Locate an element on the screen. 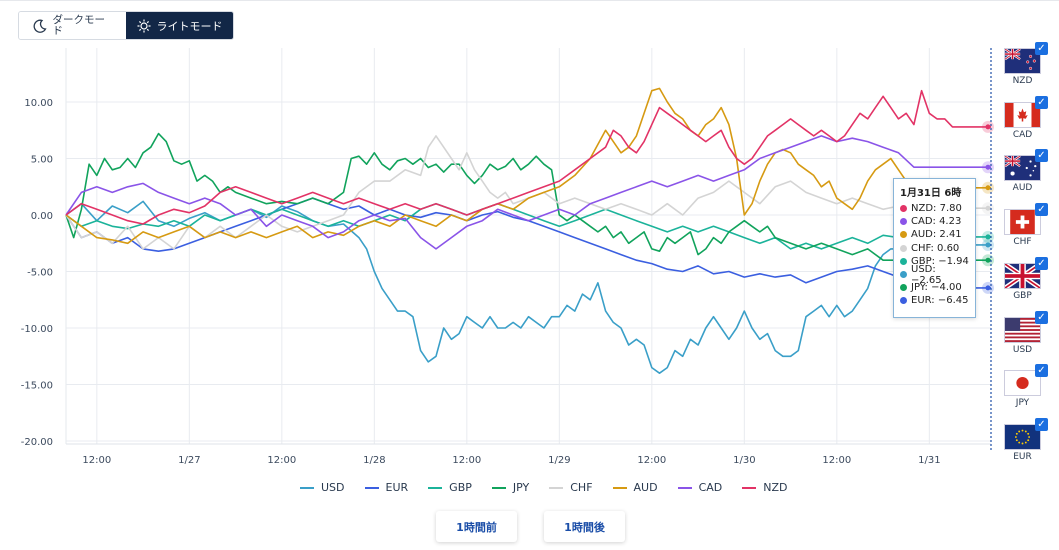 The height and width of the screenshot is (550, 1059). currency-label: AUD is located at coordinates (1022, 188).